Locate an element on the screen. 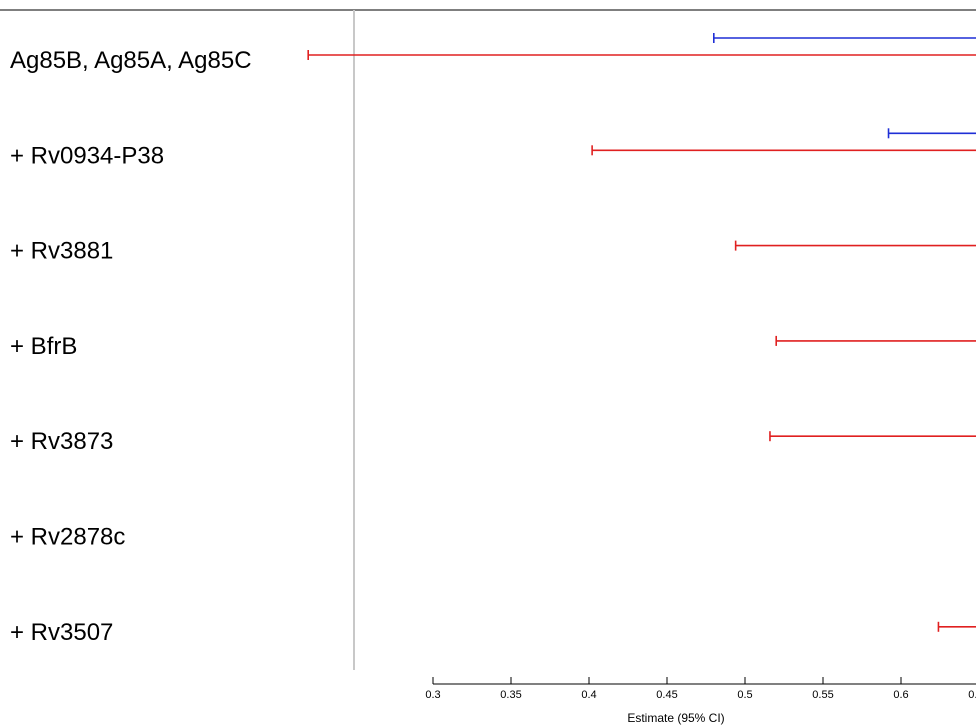  x-tick-label: 0.6 is located at coordinates (900, 695).